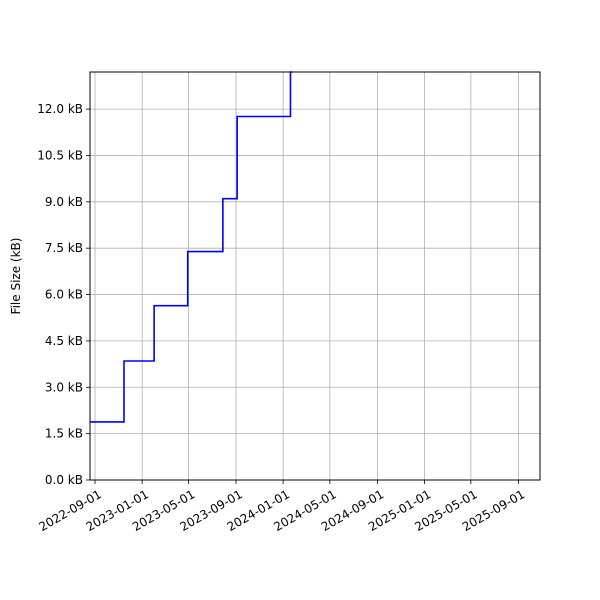  What do you see at coordinates (64, 341) in the screenshot?
I see `y-tick-label: 4.5 kB` at bounding box center [64, 341].